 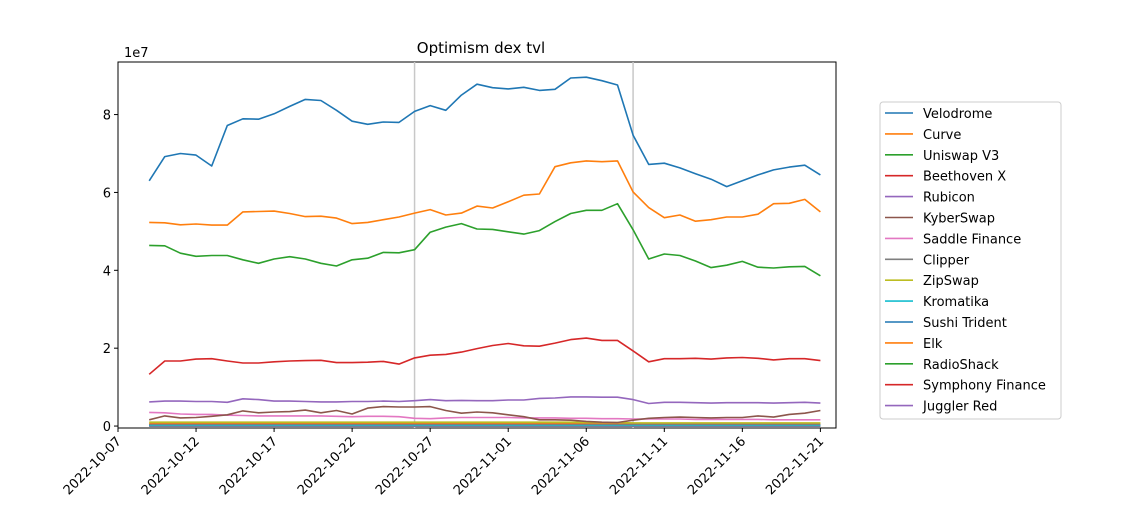 I want to click on legend-entry: Sushi Trident, so click(x=965, y=323).